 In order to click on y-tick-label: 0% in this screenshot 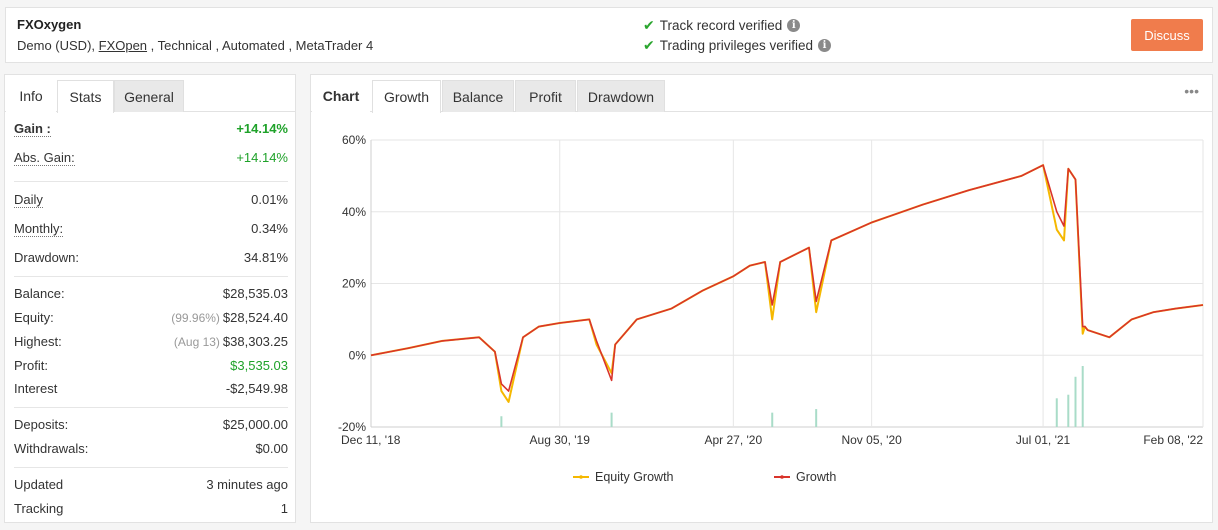, I will do `click(358, 355)`.